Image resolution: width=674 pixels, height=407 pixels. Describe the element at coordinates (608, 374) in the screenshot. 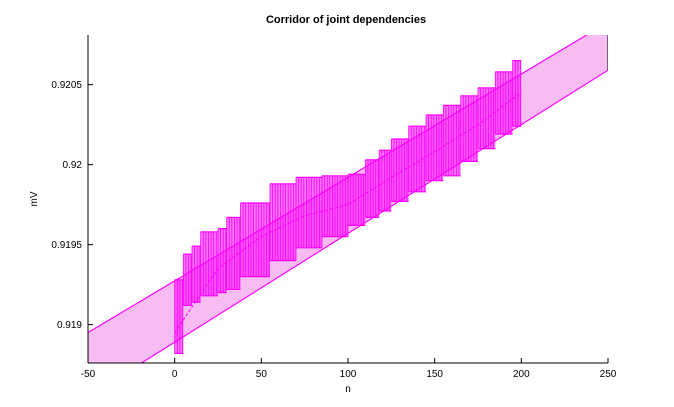

I see `x-tick-label: 250` at that location.